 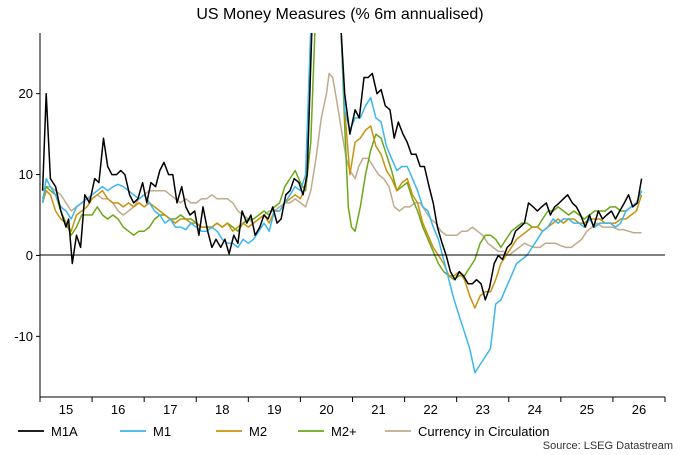 What do you see at coordinates (484, 431) in the screenshot?
I see `legend-label-4: Currency in Circulation` at bounding box center [484, 431].